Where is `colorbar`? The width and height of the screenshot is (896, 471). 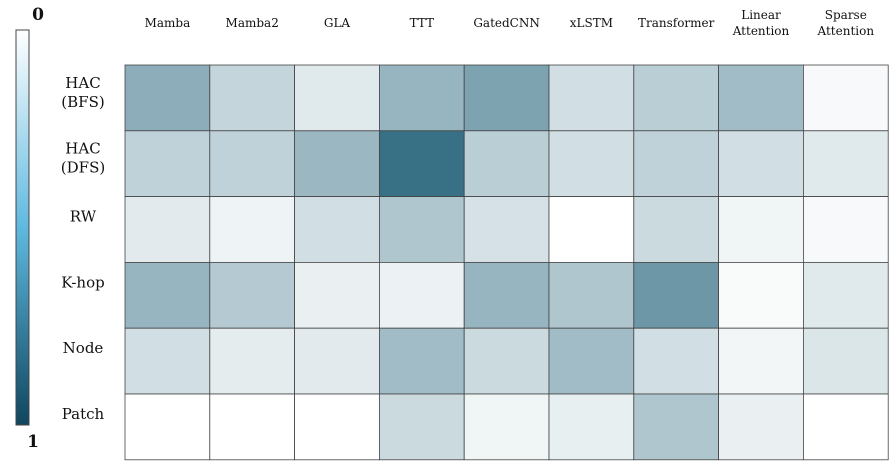 colorbar is located at coordinates (22, 227).